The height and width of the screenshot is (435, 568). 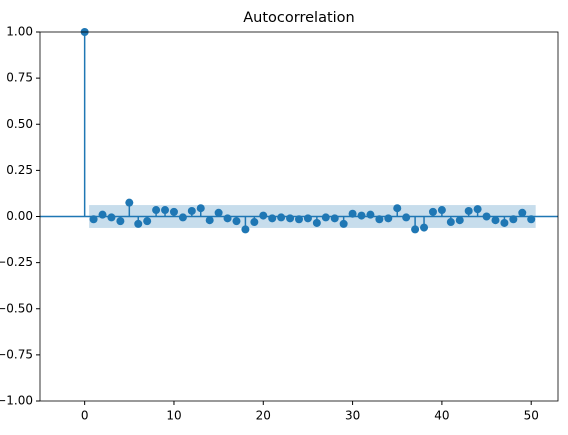 I want to click on y-tick-label: −0.50, so click(x=16, y=308).